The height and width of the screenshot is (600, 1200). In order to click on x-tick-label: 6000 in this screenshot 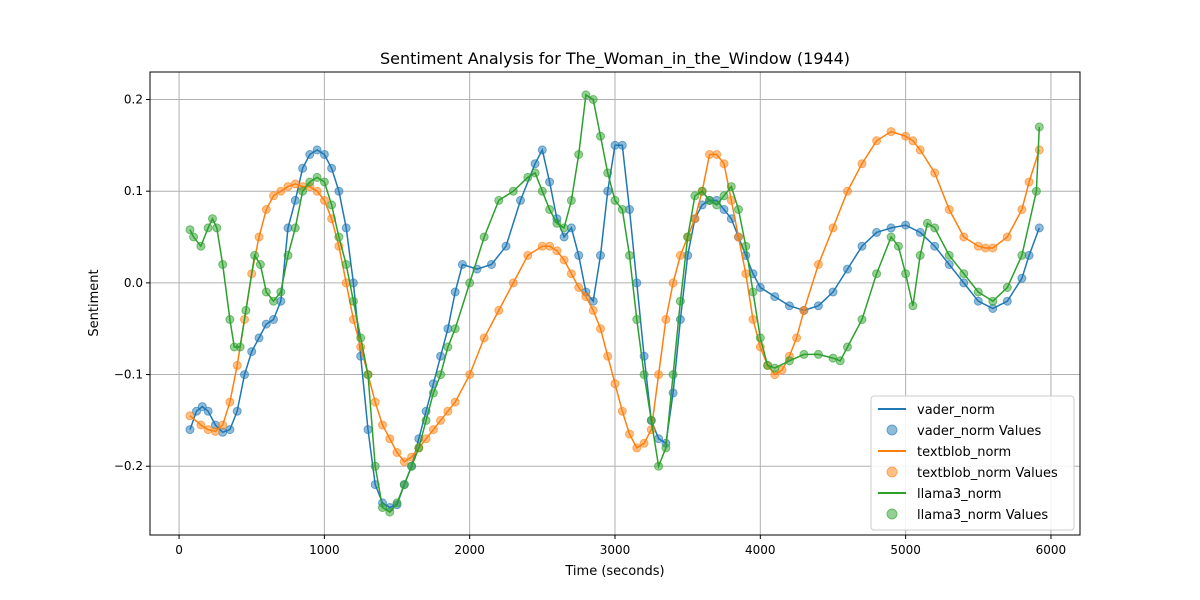, I will do `click(1051, 550)`.